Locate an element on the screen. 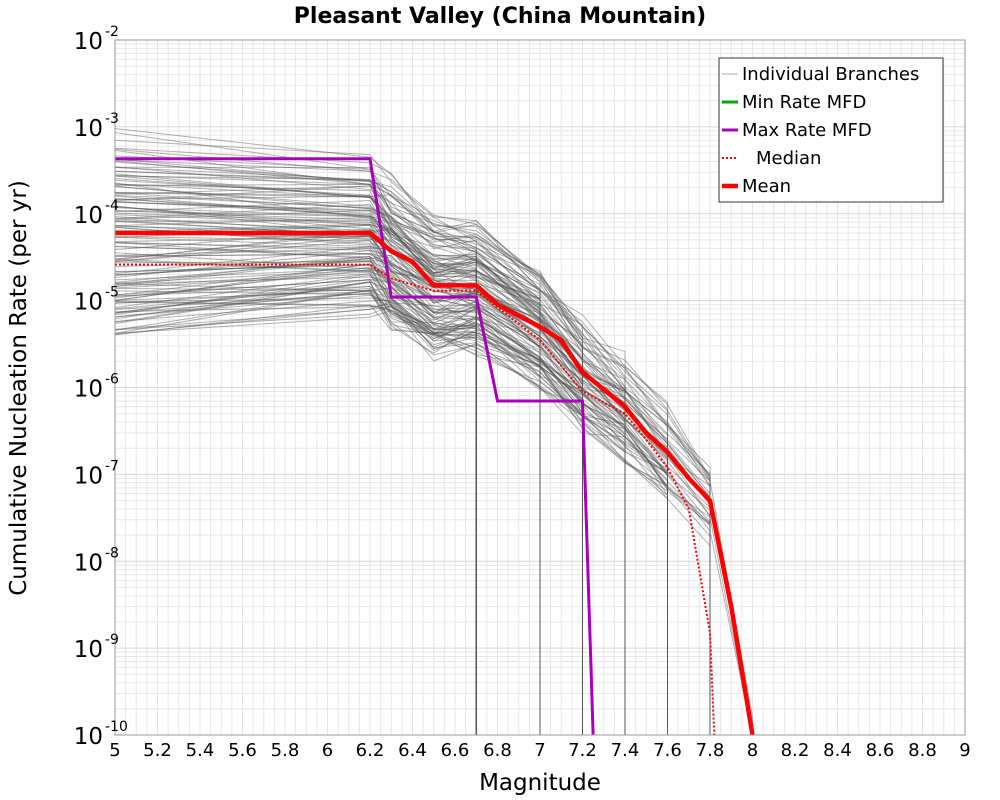  legend-label: Individual Branches is located at coordinates (830, 74).